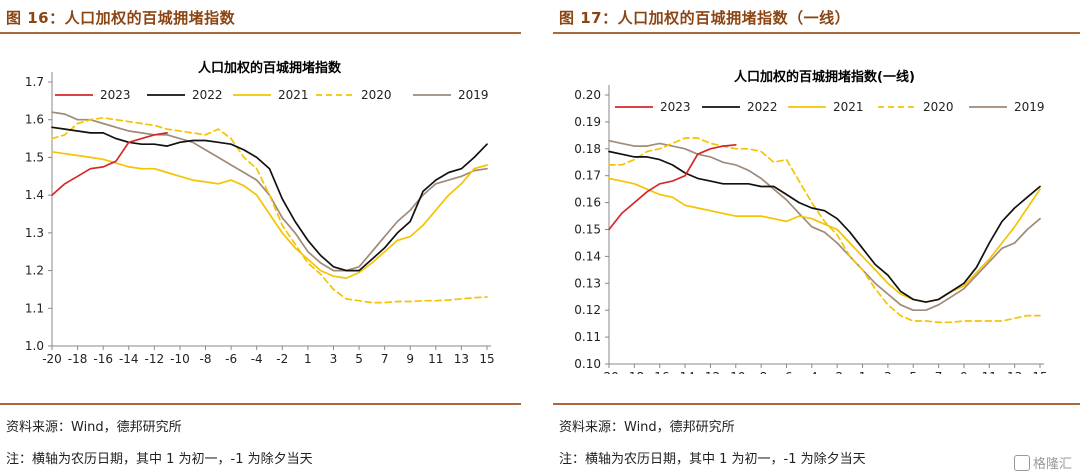  I want to click on y-tick-label: 1.4, so click(34, 195).